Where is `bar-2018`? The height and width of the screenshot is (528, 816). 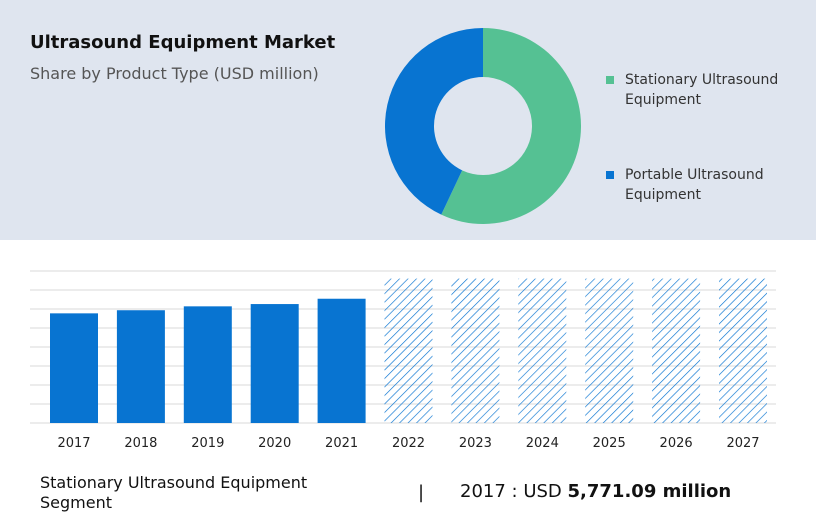
bar-2018 is located at coordinates (140, 366).